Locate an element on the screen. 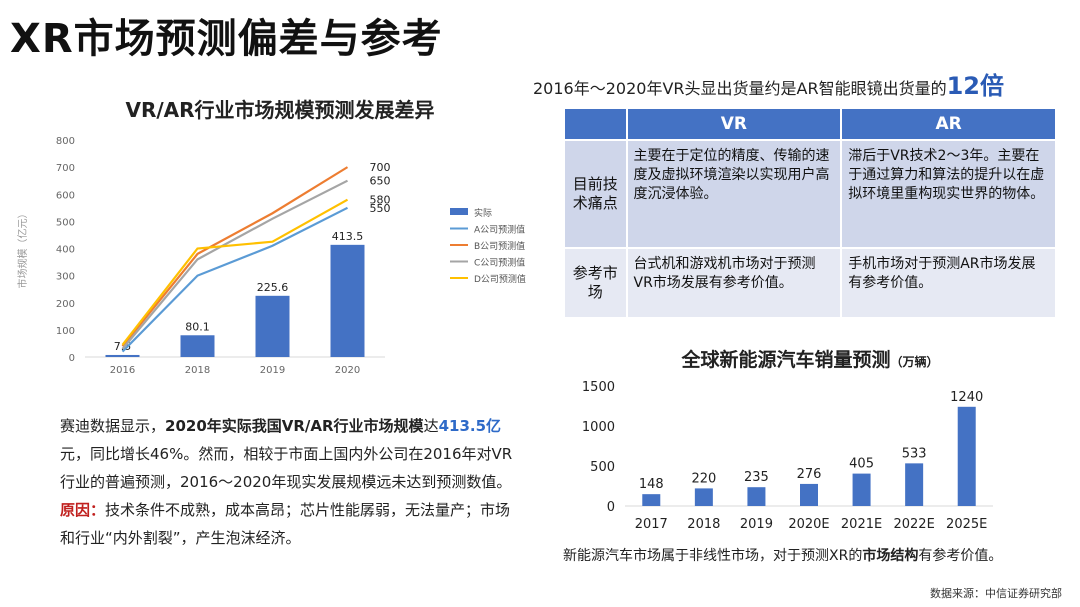  line-end-label: 650 is located at coordinates (380, 181).